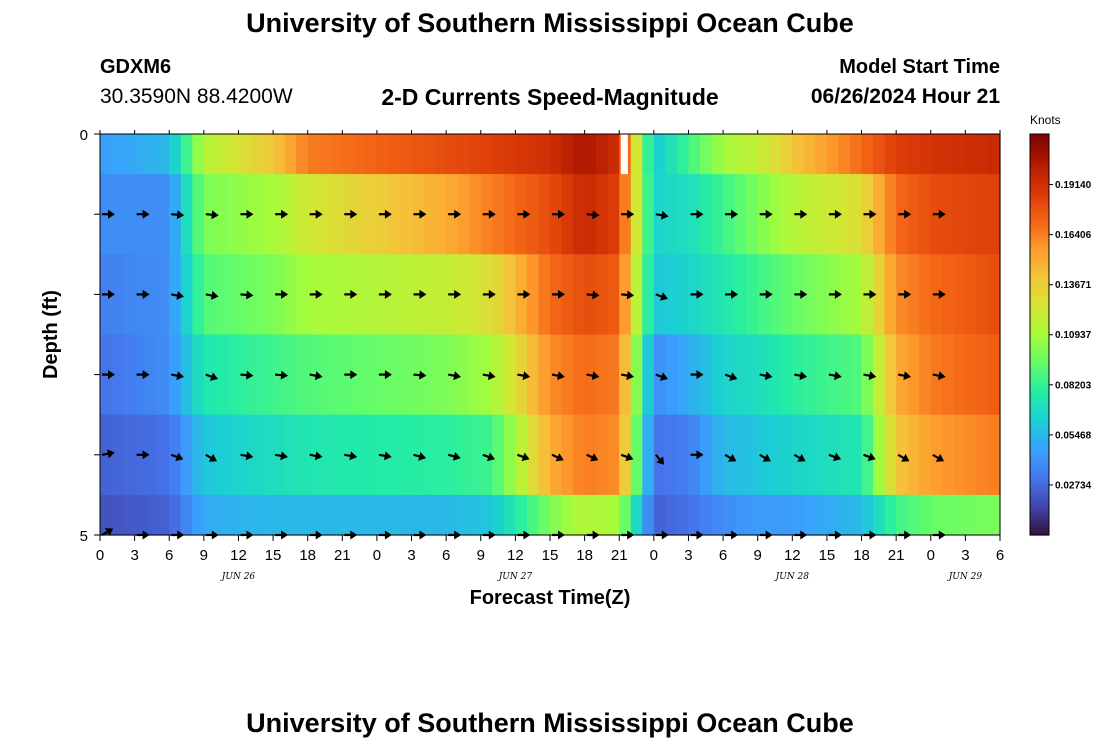 The width and height of the screenshot is (1100, 750). What do you see at coordinates (238, 555) in the screenshot?
I see `x-tick-label: 12` at bounding box center [238, 555].